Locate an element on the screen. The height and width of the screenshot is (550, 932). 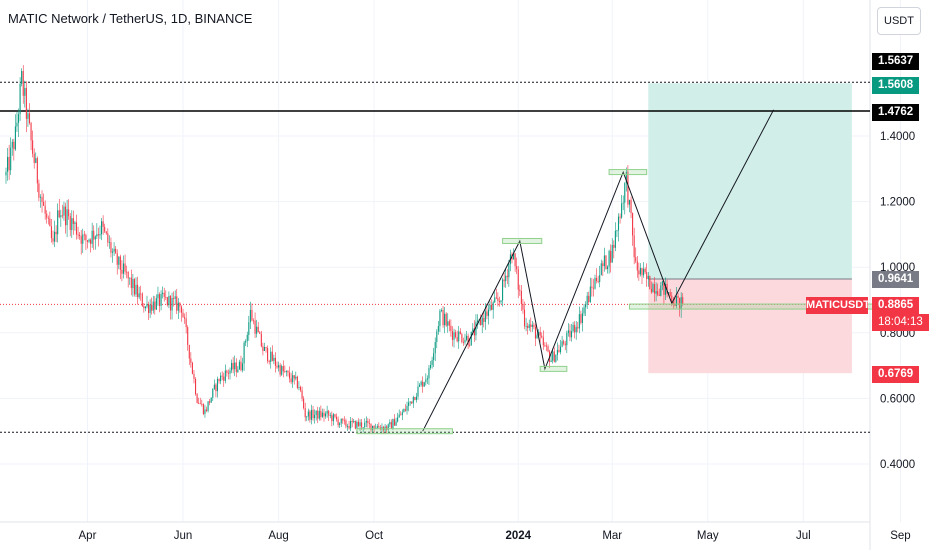
chart-title: MATIC Network / TetherUS, 1D, BINANCE is located at coordinates (130, 18).